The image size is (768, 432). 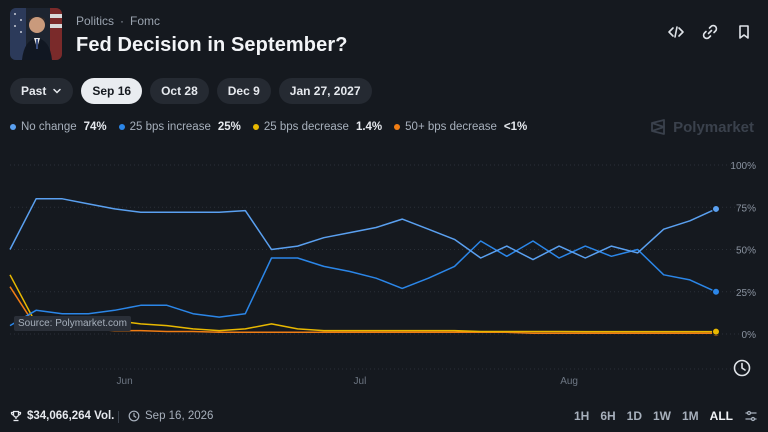 I want to click on date-pill-oct-28: Oct 28, so click(x=179, y=91).